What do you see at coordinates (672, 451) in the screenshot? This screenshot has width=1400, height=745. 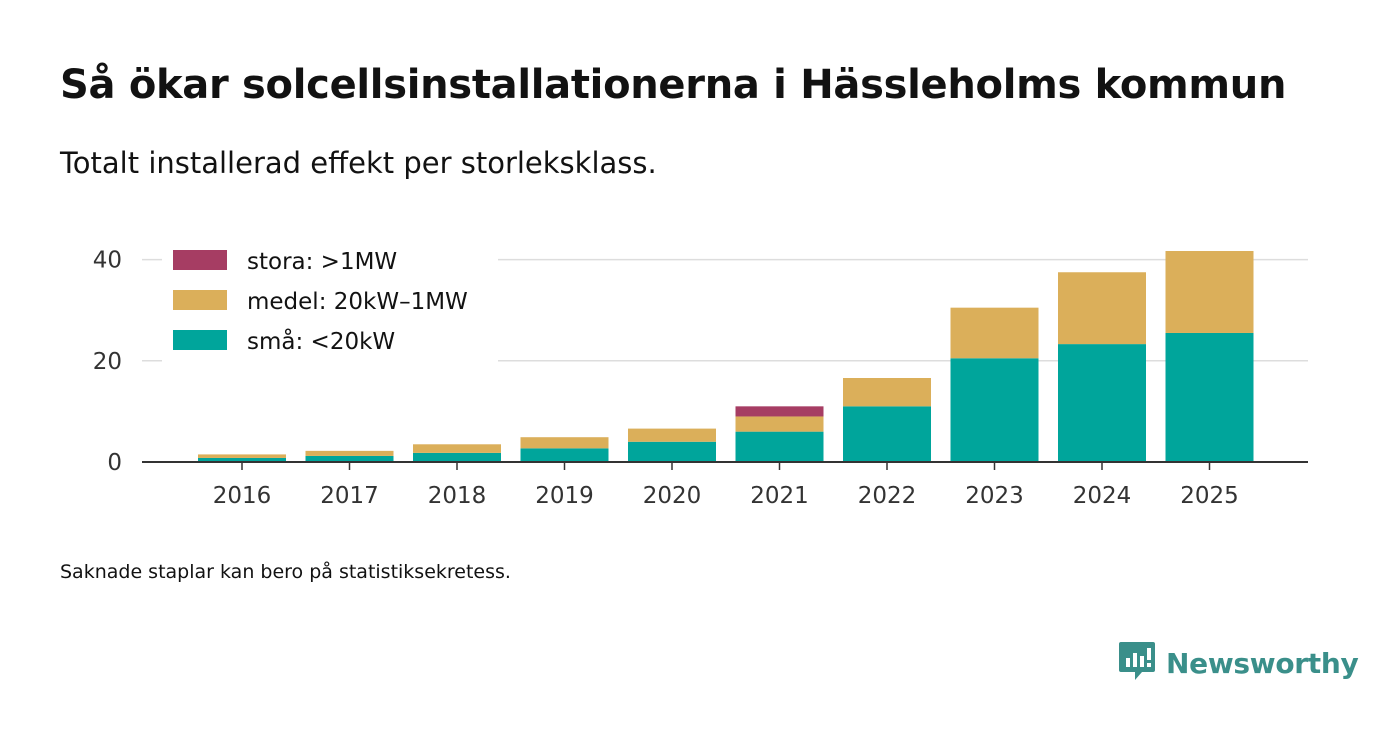 I see `bar-sma-2020` at bounding box center [672, 451].